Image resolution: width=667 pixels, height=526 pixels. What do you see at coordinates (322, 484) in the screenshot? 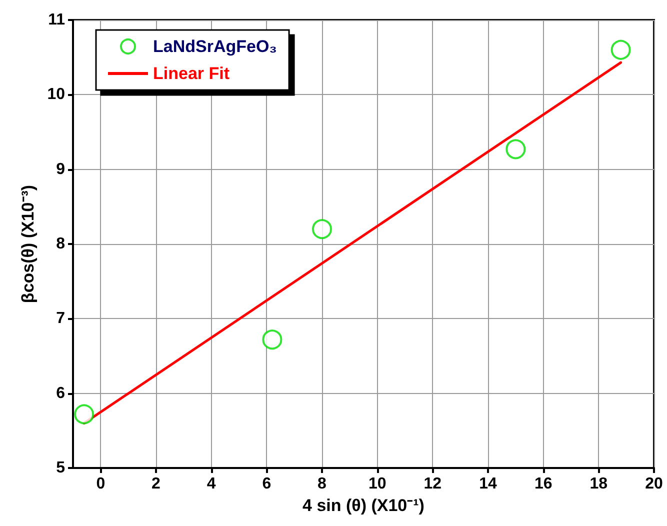
I see `x-tick-label: 8` at bounding box center [322, 484].